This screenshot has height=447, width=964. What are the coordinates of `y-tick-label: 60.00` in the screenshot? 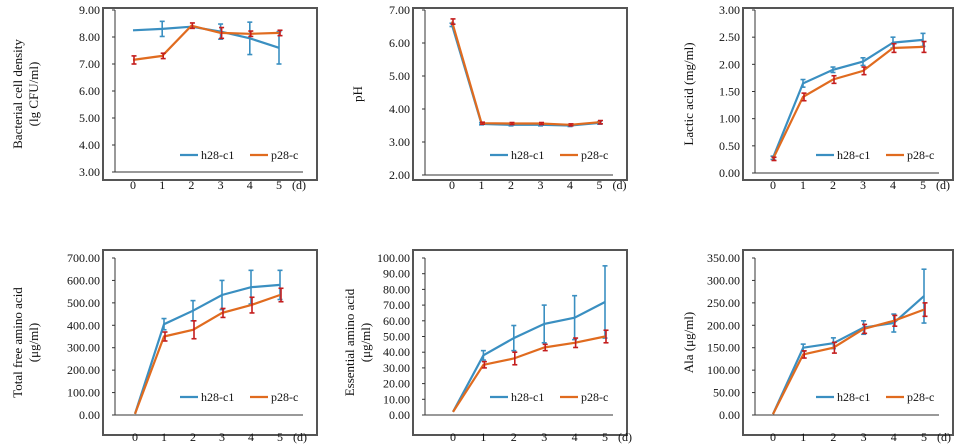 It's located at (396, 321).